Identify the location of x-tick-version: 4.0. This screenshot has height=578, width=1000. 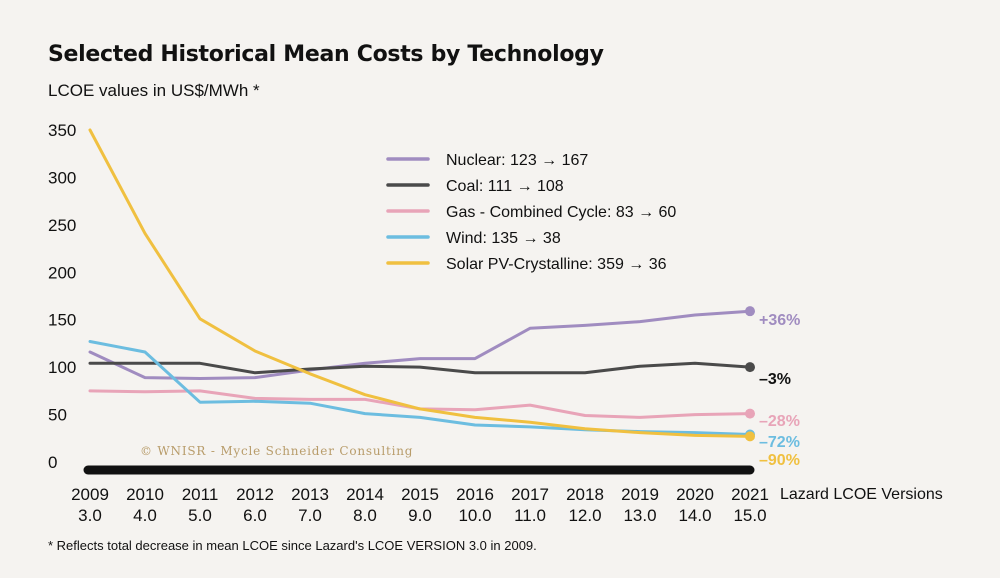
(145, 515).